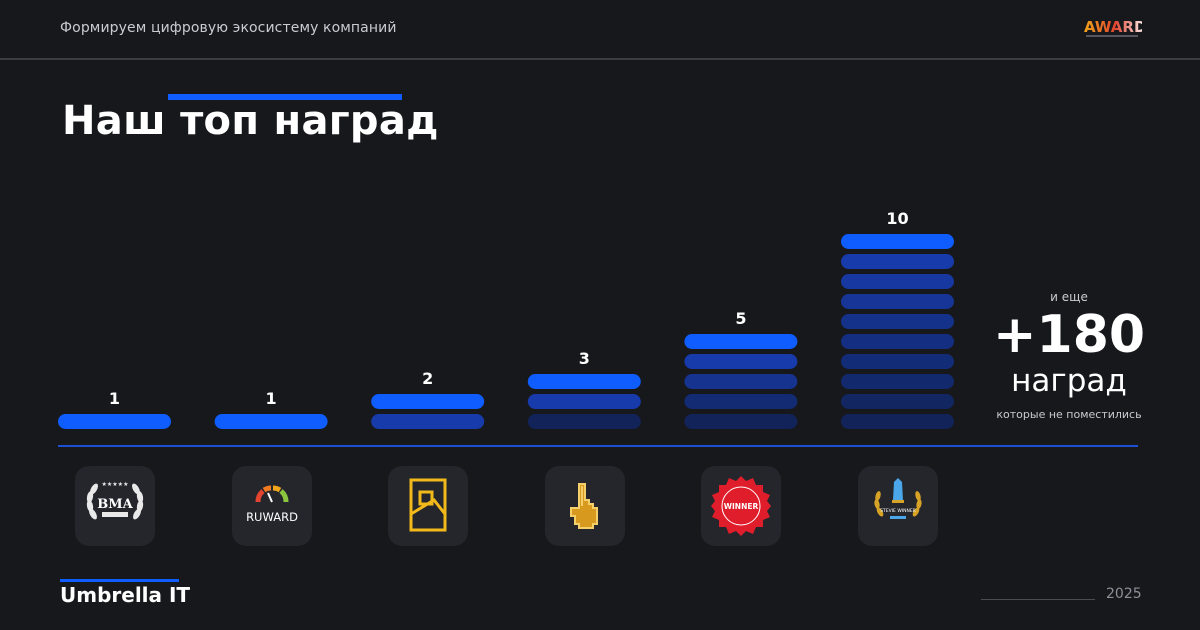 This screenshot has height=630, width=1200. I want to click on bar-segment-золотой-сайт-2, so click(584, 401).